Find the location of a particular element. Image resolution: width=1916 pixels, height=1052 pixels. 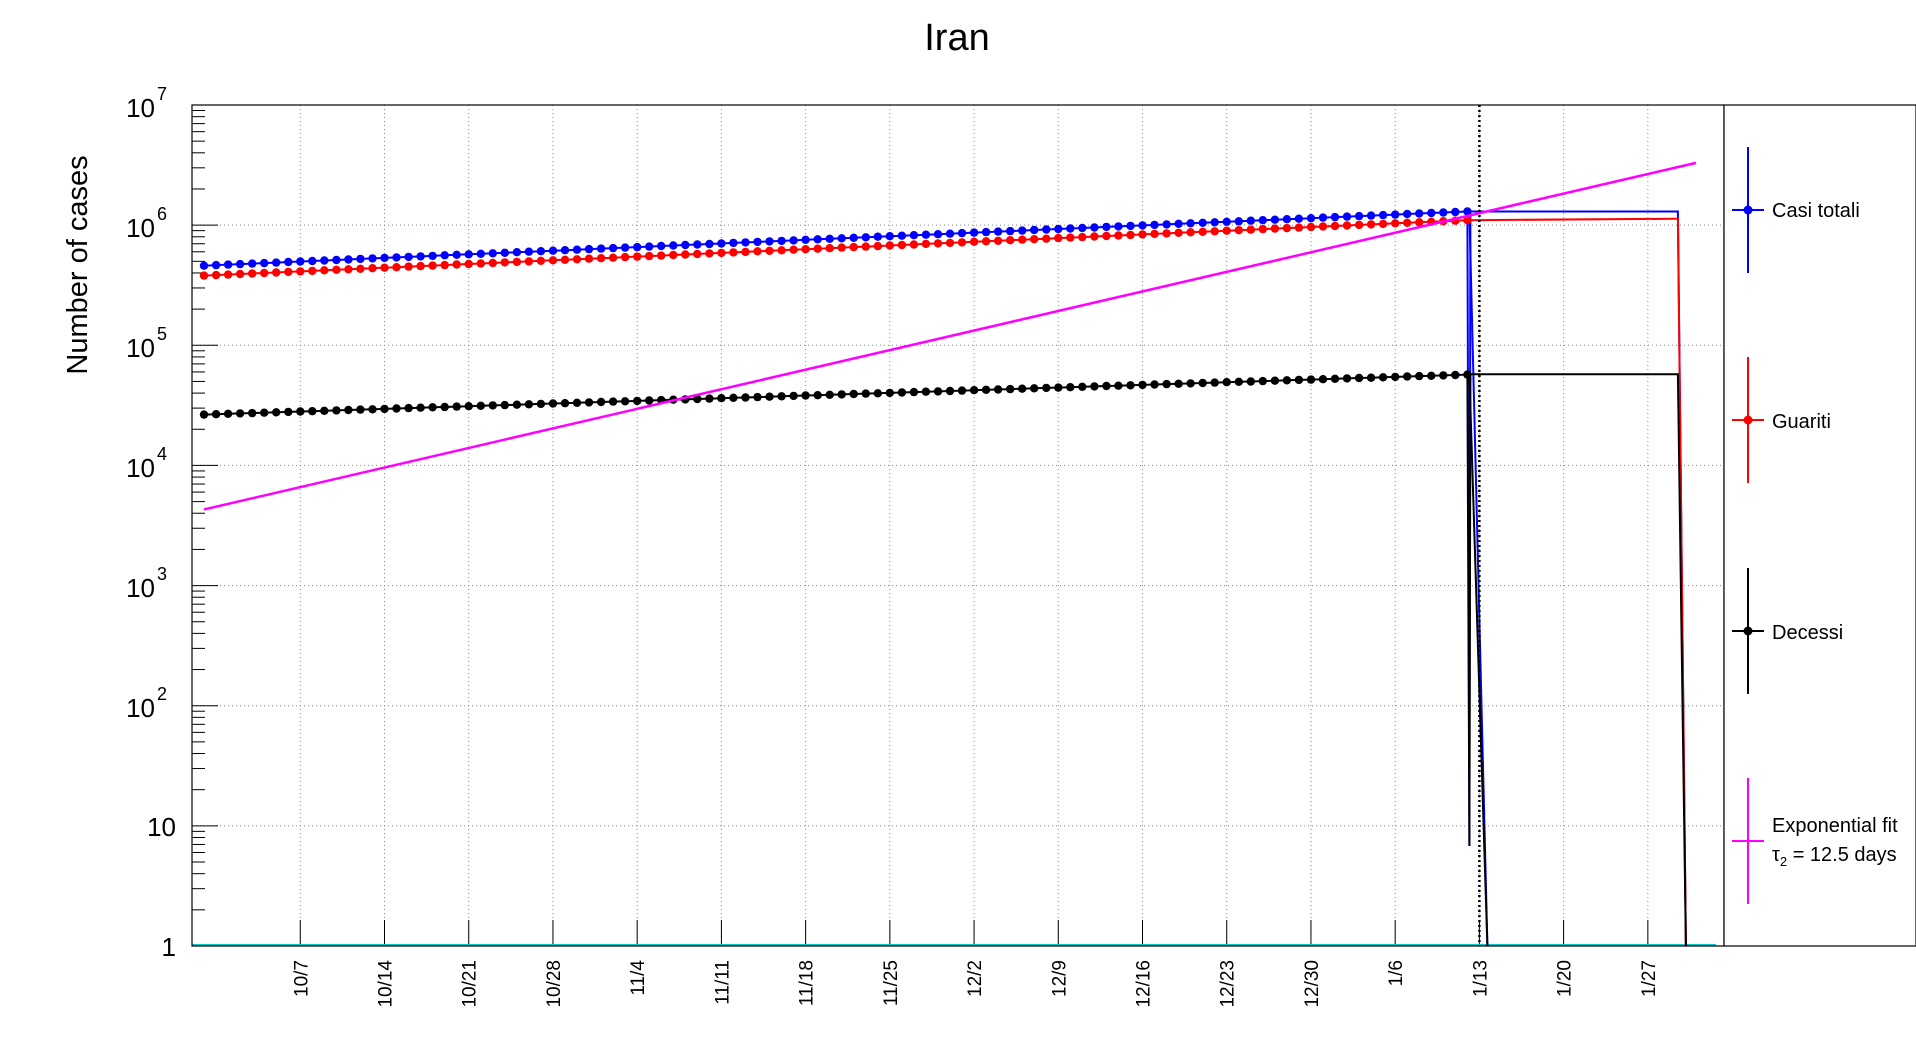

legend-label-guariti: Guariti is located at coordinates (1801, 422).